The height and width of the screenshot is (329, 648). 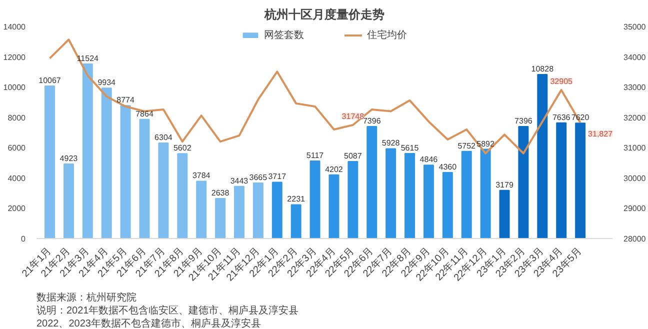 I want to click on data-label: 5615, so click(x=410, y=147).